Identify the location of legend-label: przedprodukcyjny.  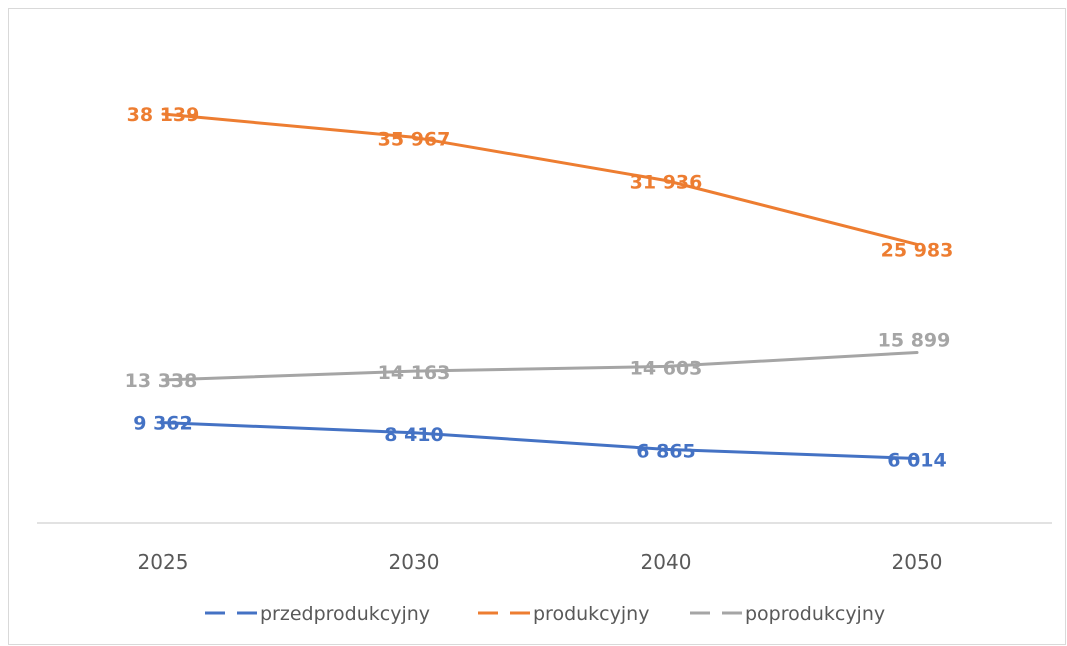
(345, 614).